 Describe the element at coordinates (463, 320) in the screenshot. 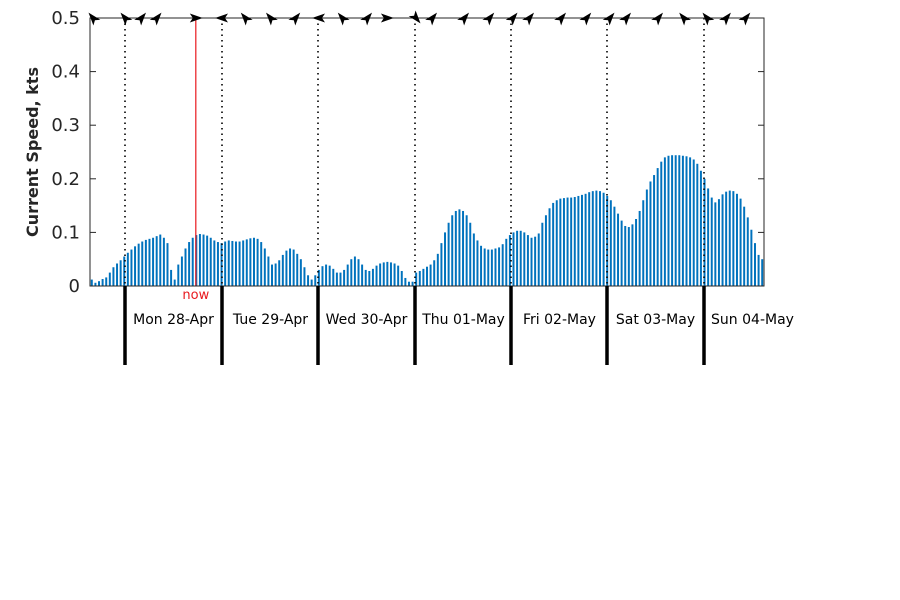

I see `day-label: Thu 01-May` at that location.